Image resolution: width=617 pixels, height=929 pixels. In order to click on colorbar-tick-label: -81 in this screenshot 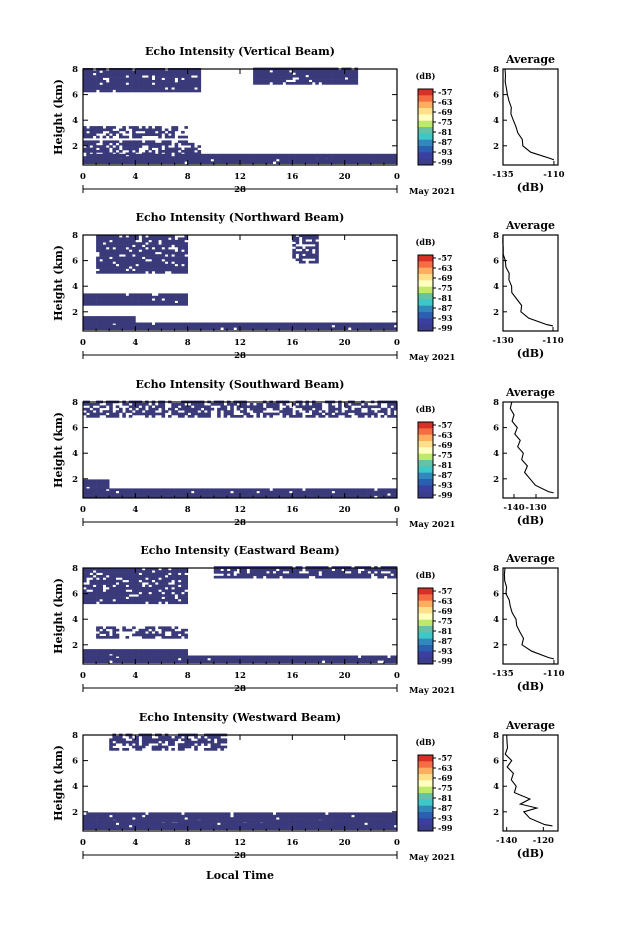, I will do `click(445, 631)`.